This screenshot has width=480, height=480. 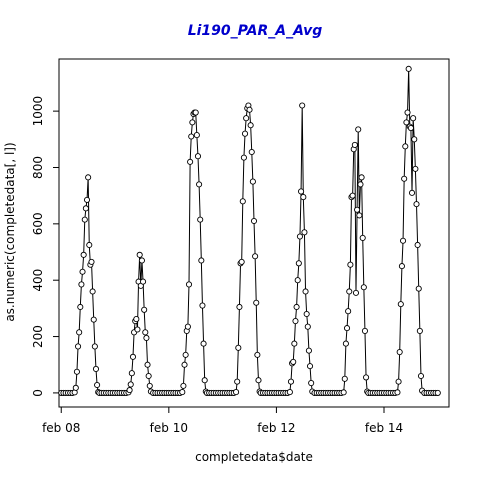 I want to click on y-tick-label: 0, so click(x=38, y=393).